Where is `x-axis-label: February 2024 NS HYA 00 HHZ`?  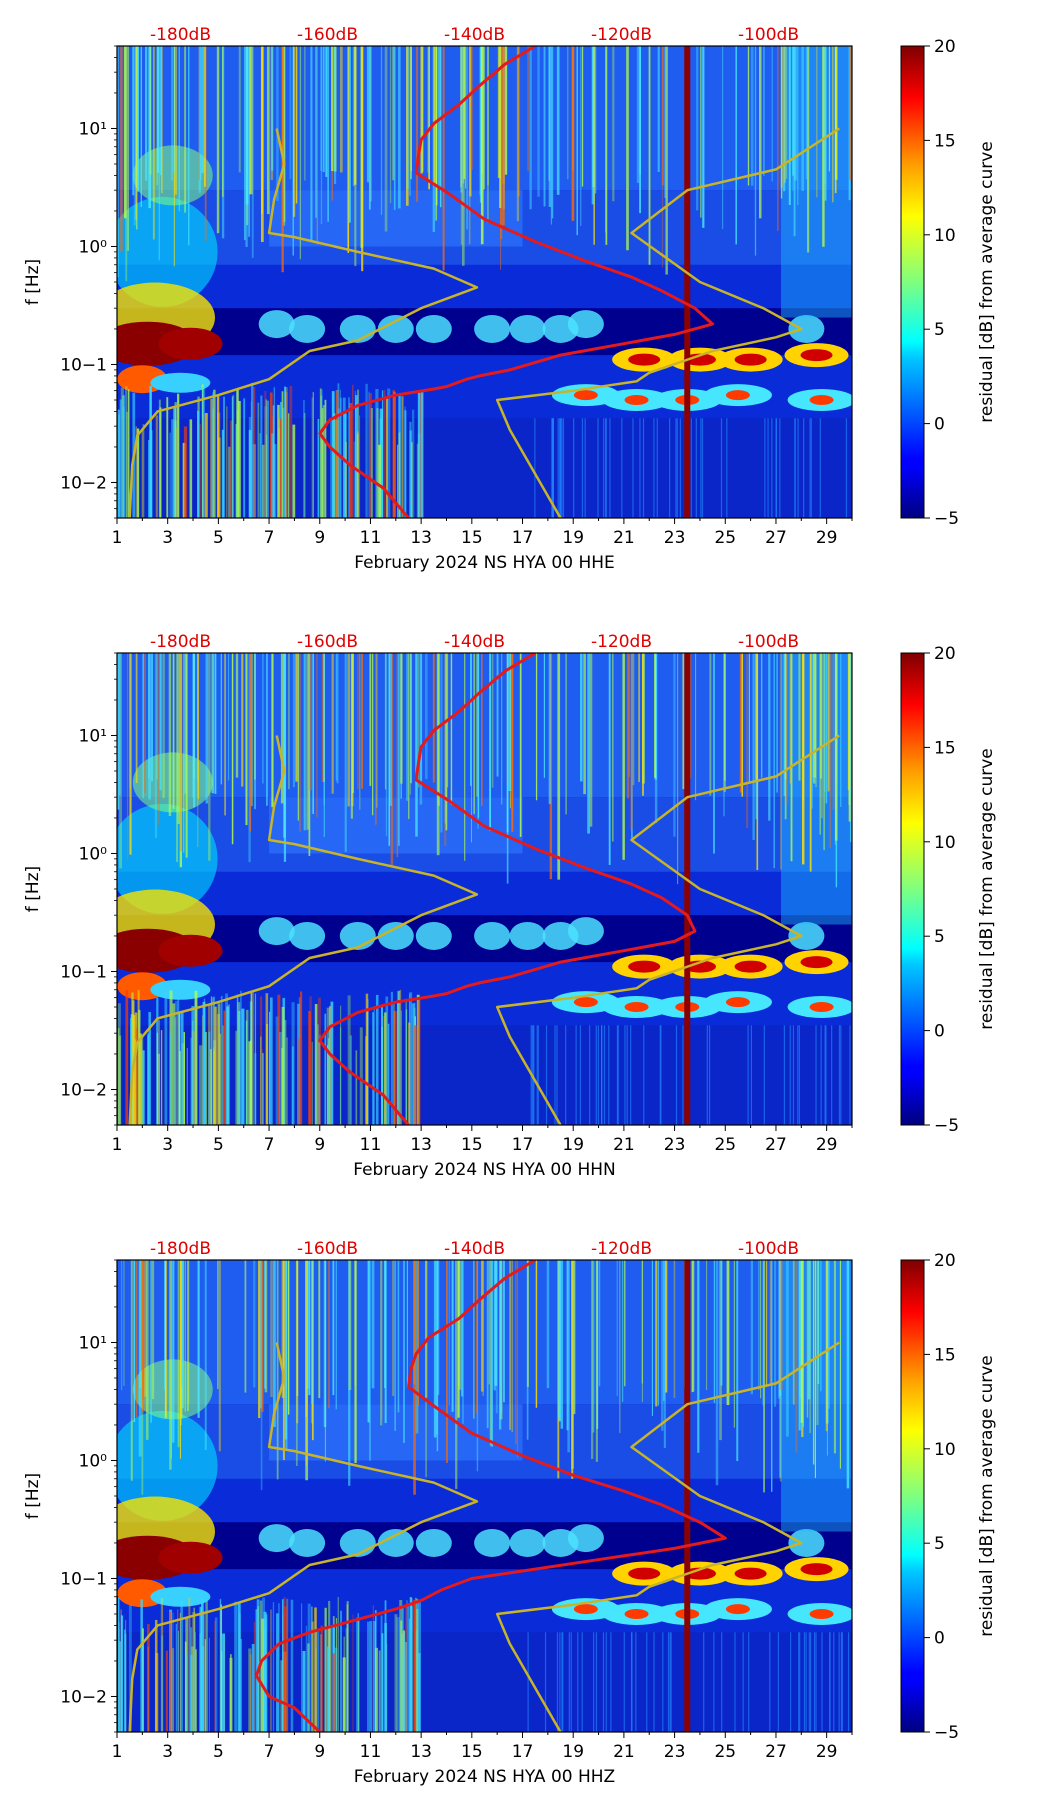 x-axis-label: February 2024 NS HYA 00 HHZ is located at coordinates (484, 1777).